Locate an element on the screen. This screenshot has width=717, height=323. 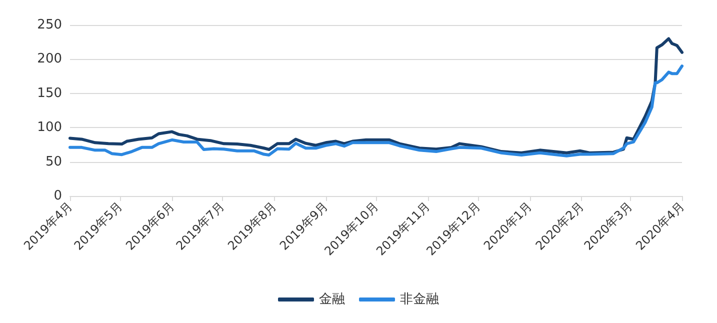
legend-label: 非金融 is located at coordinates (419, 299).